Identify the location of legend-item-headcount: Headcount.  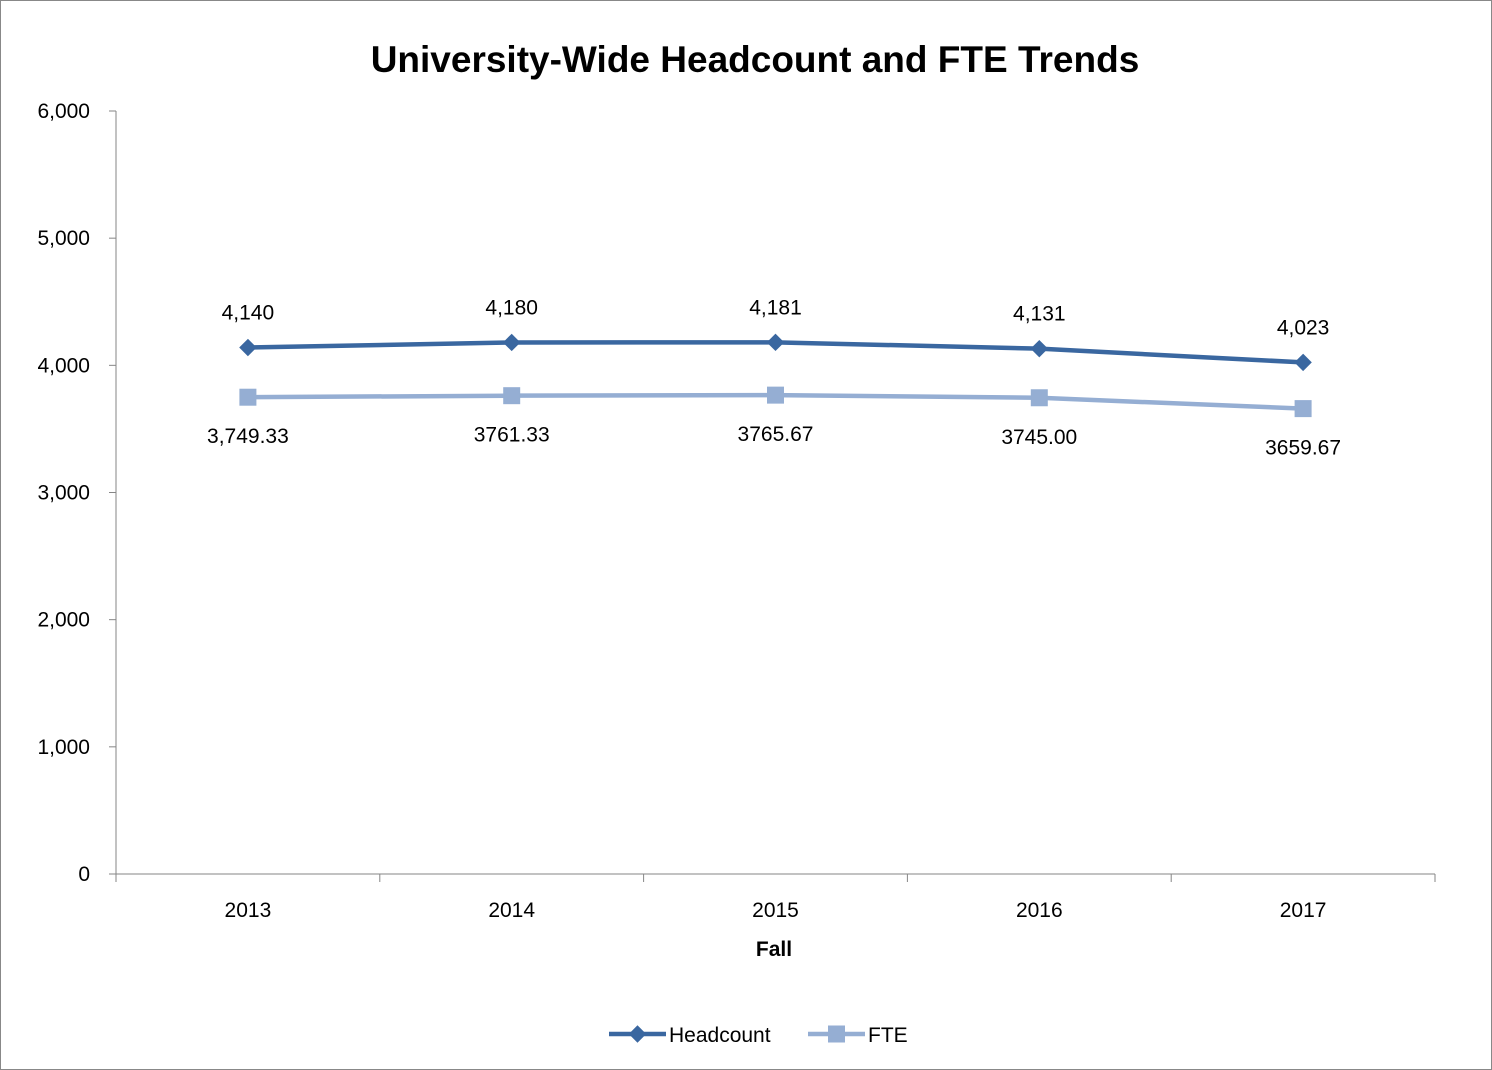
(690, 1035).